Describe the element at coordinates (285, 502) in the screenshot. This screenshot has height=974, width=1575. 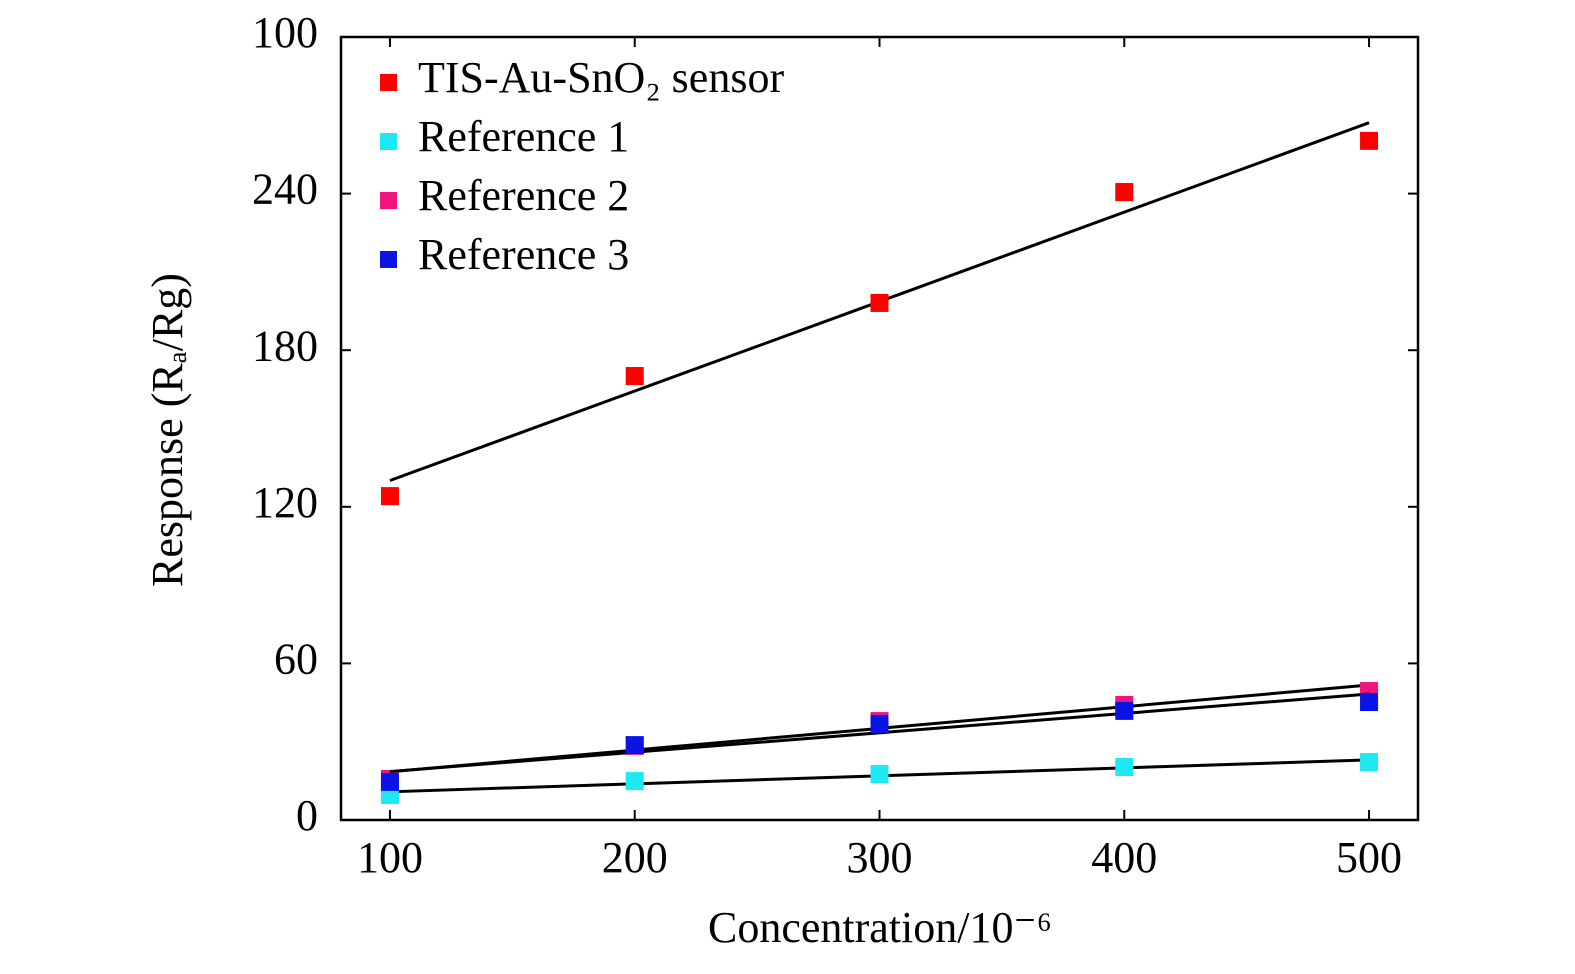
I see `y-tick-label: 120` at that location.